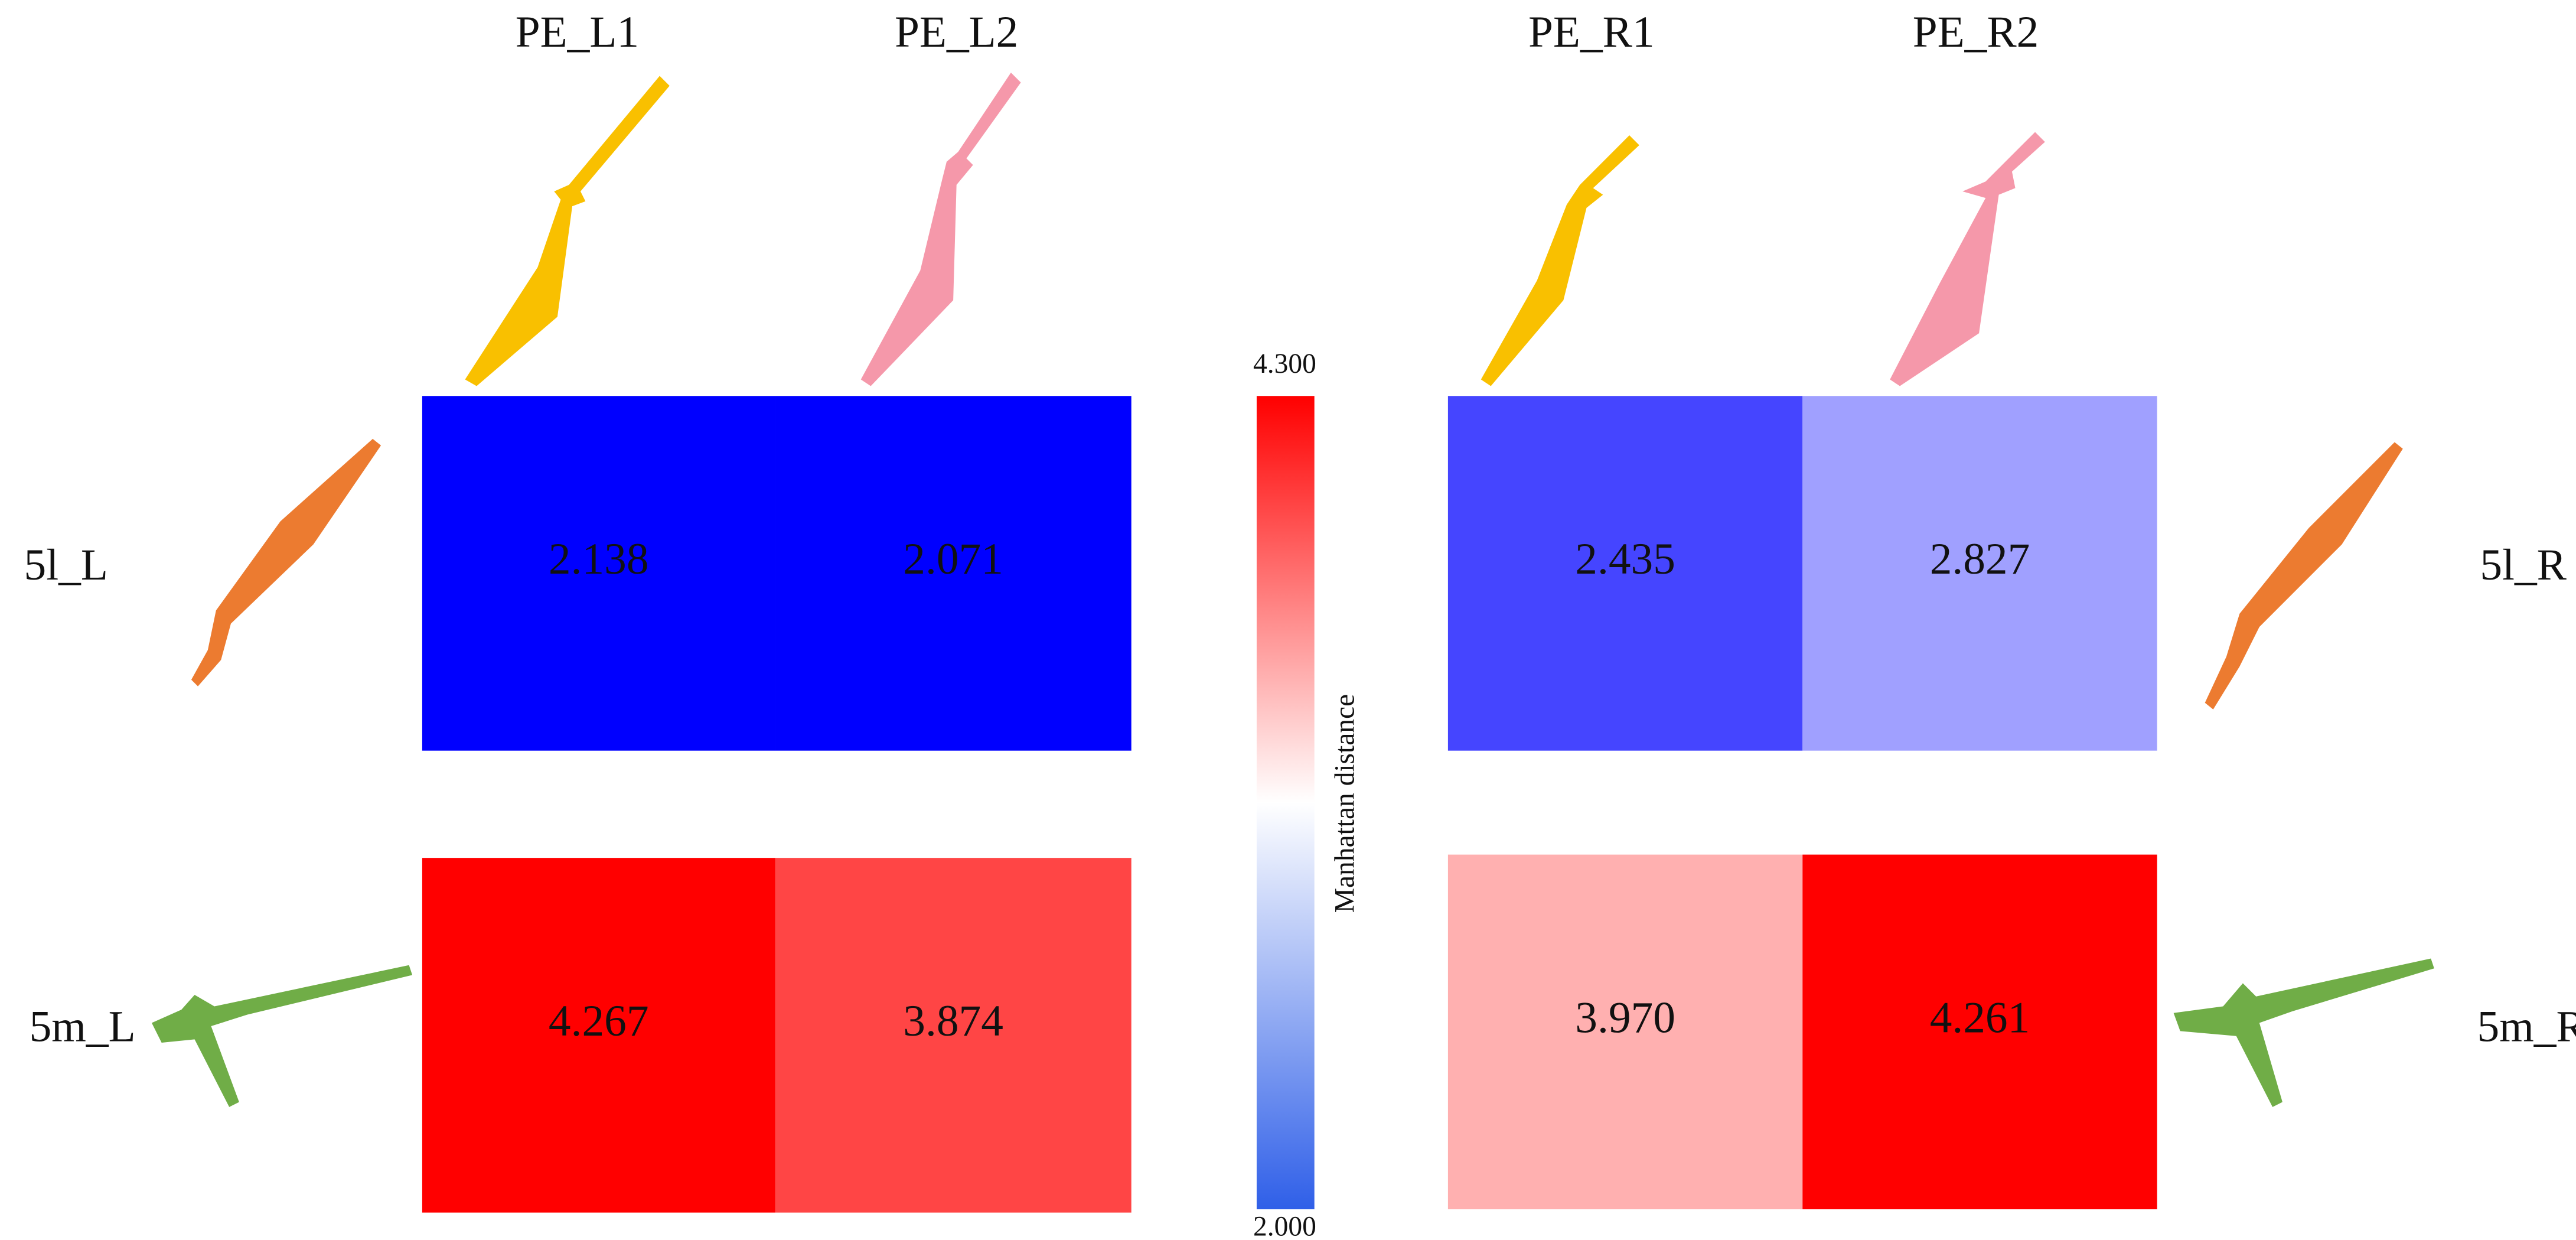  I want to click on row-label: 5m_R, so click(2526, 1027).